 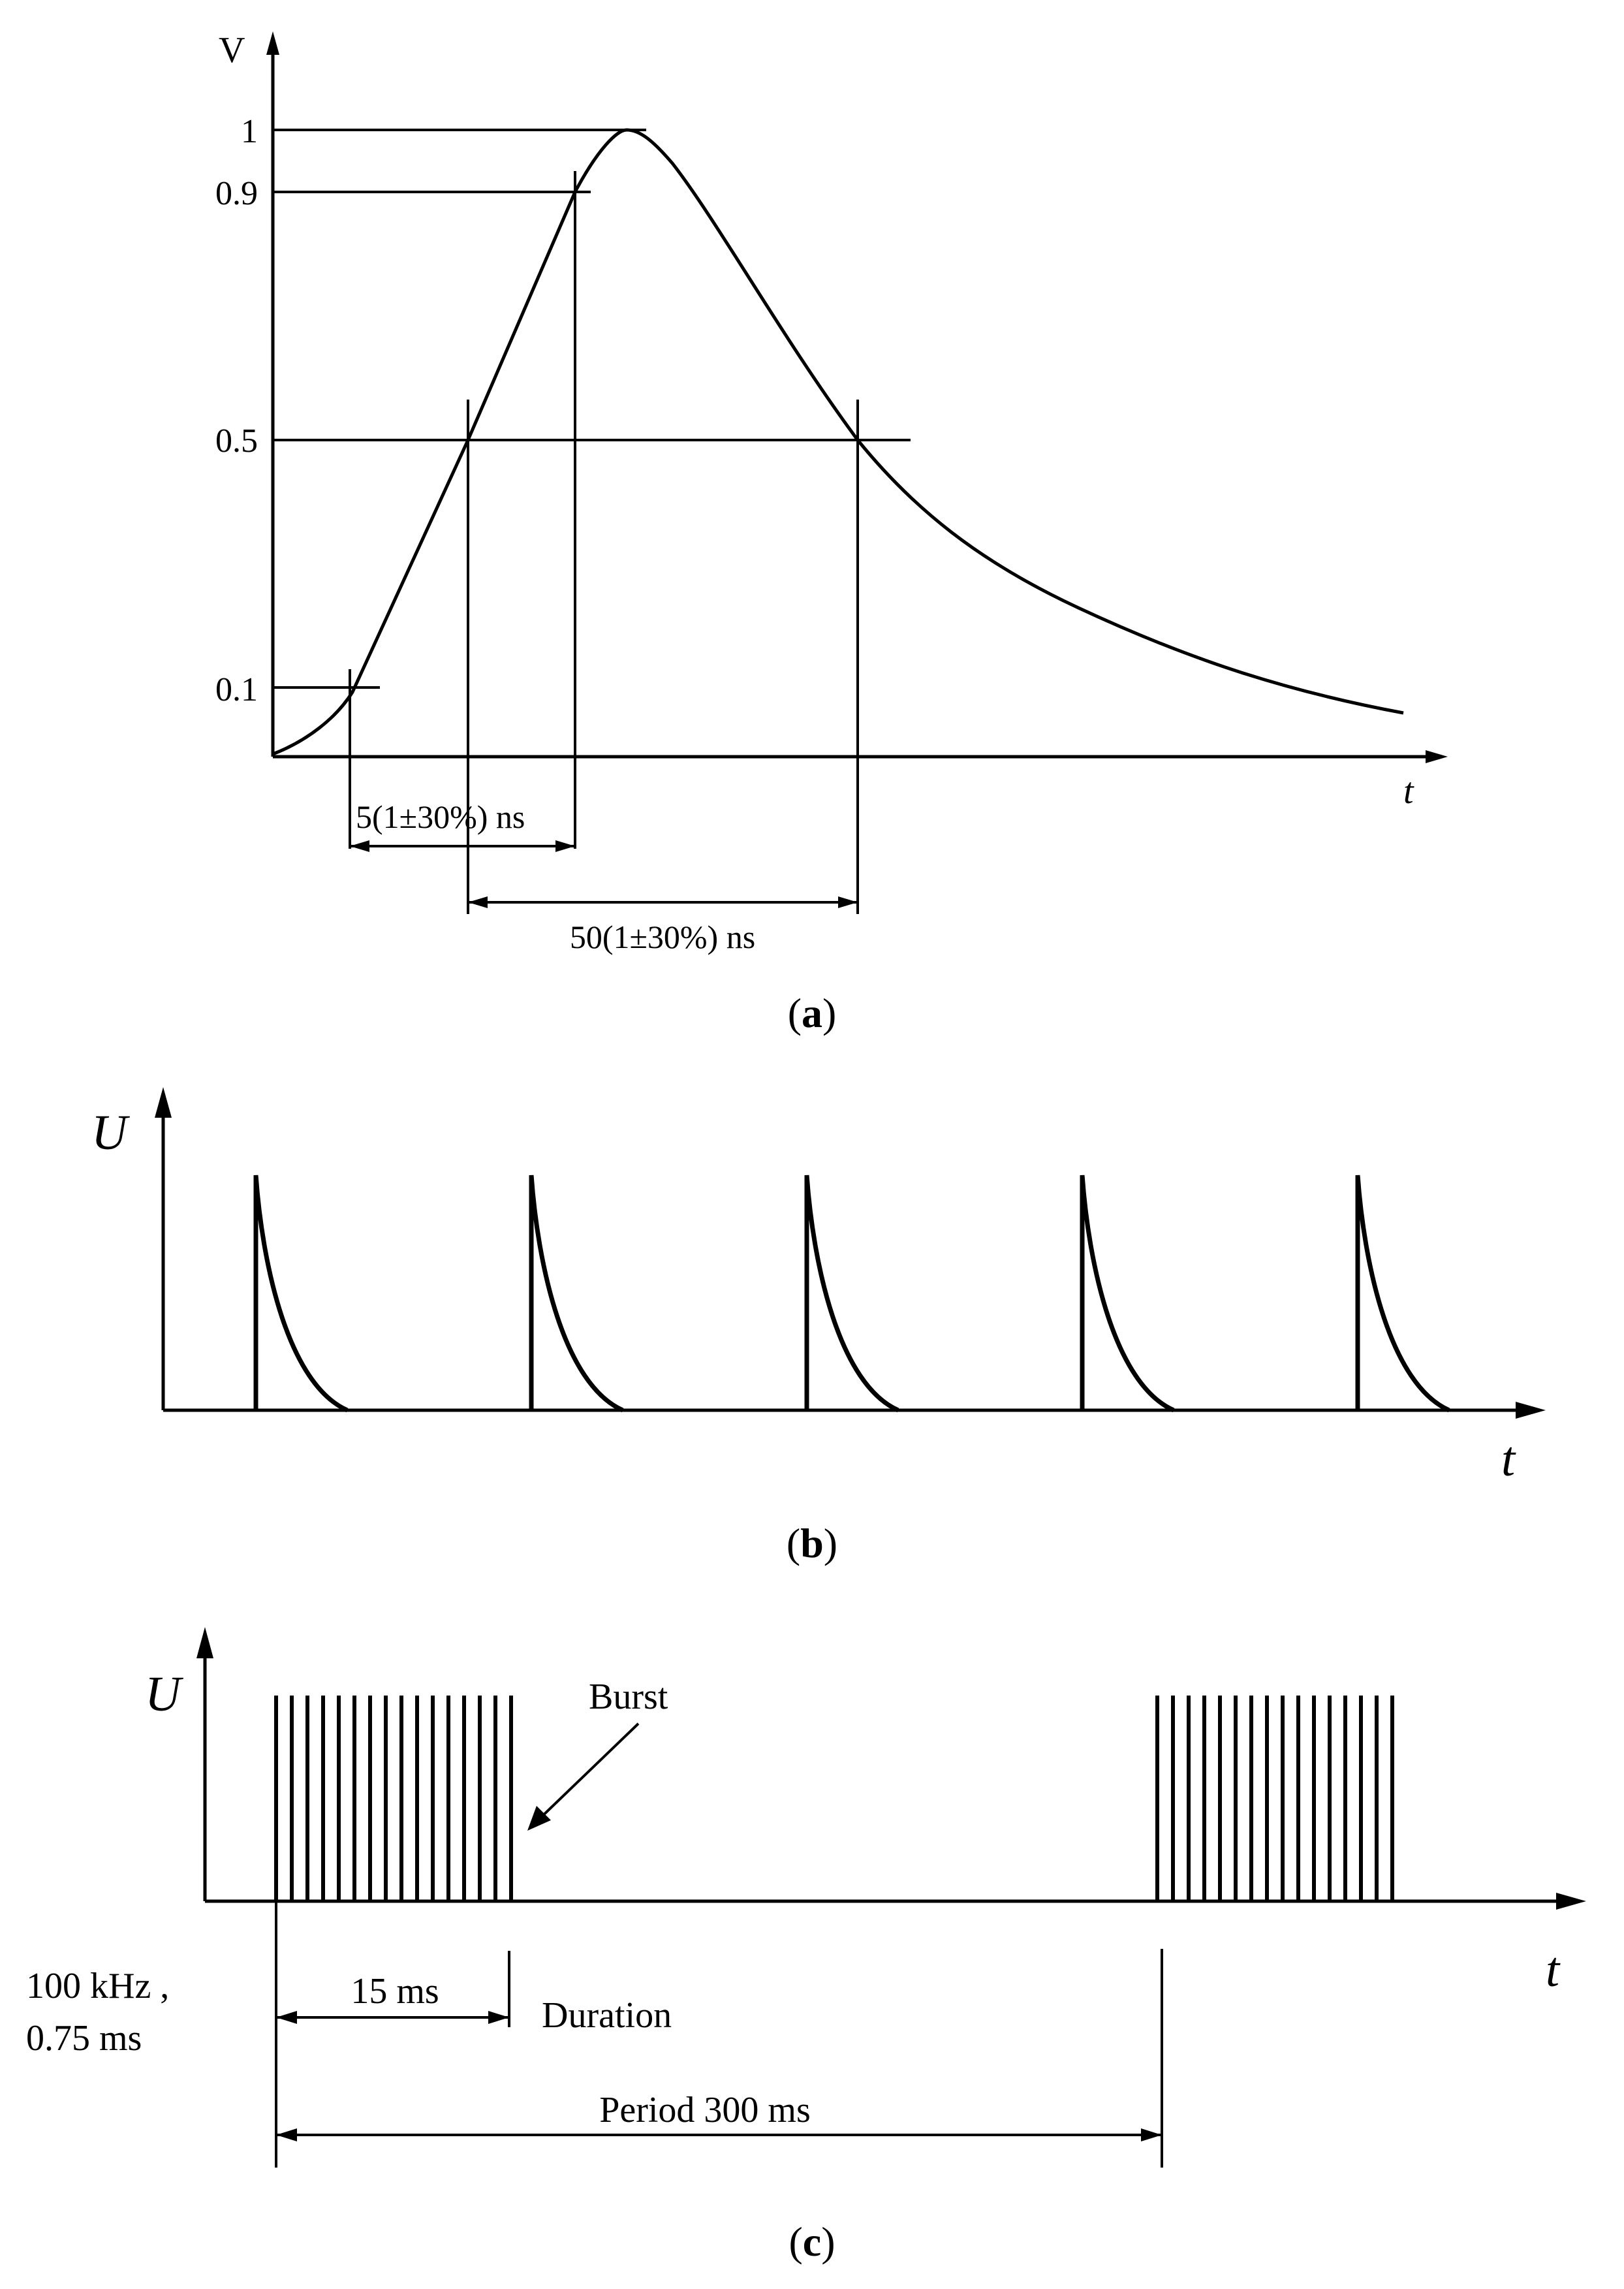 What do you see at coordinates (478, 902) in the screenshot?
I see `a-width-arrow-left-icon` at bounding box center [478, 902].